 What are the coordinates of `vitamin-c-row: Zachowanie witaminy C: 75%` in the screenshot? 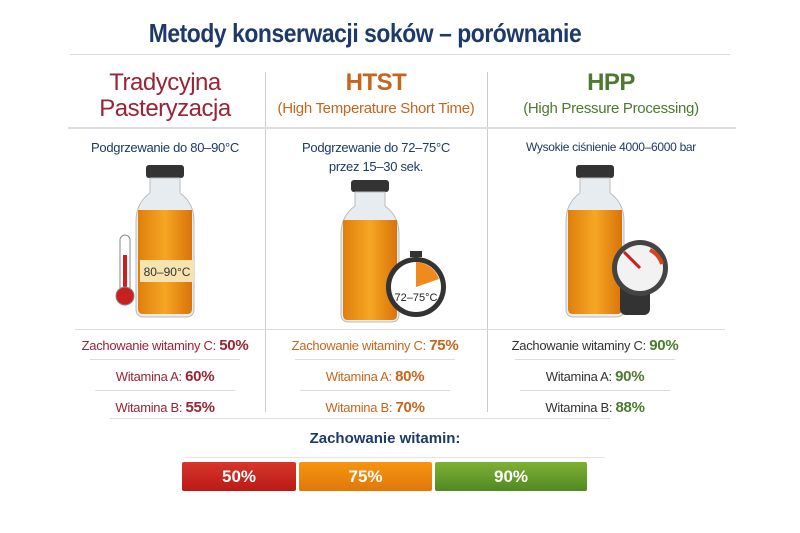 It's located at (375, 345).